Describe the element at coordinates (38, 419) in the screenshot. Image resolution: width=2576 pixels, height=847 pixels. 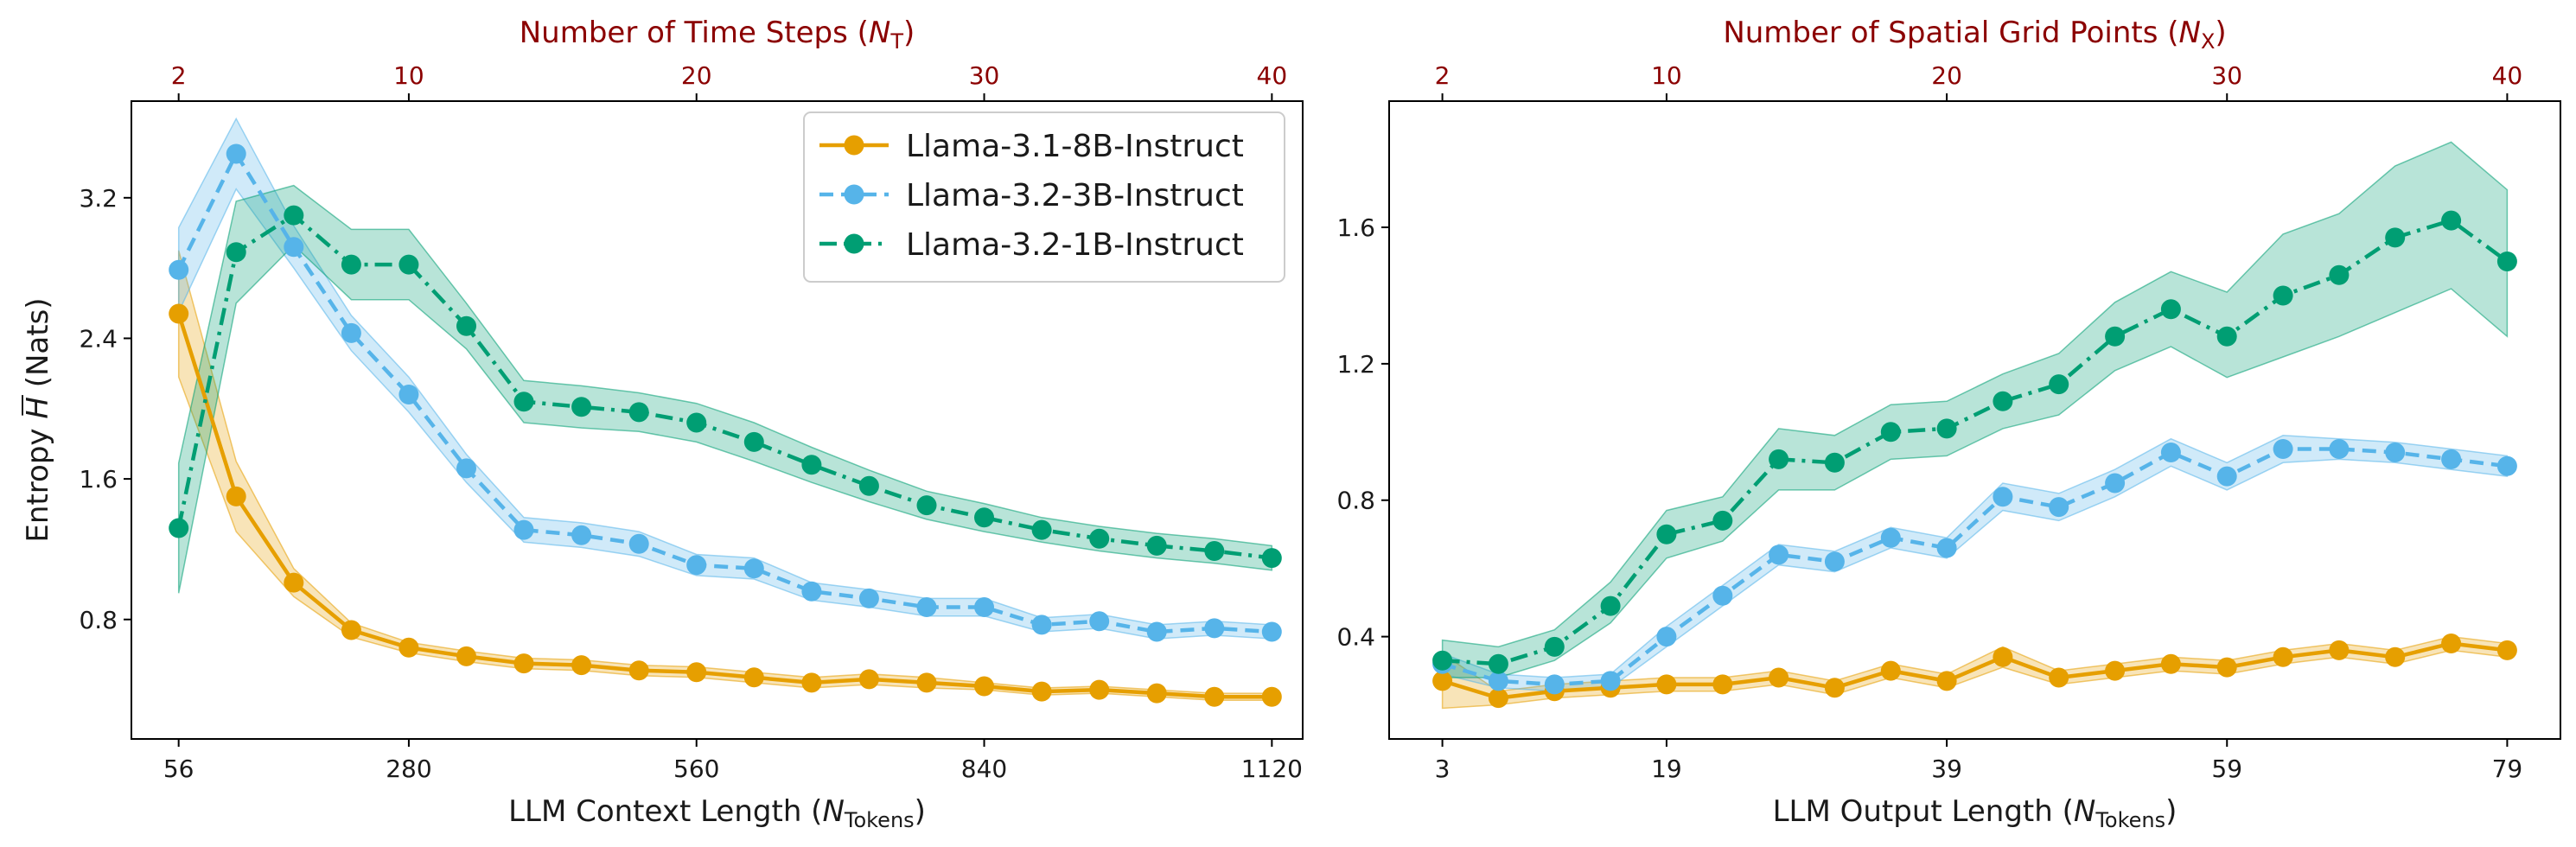
I see `y-axis-label: Entropy H (Nats)` at that location.